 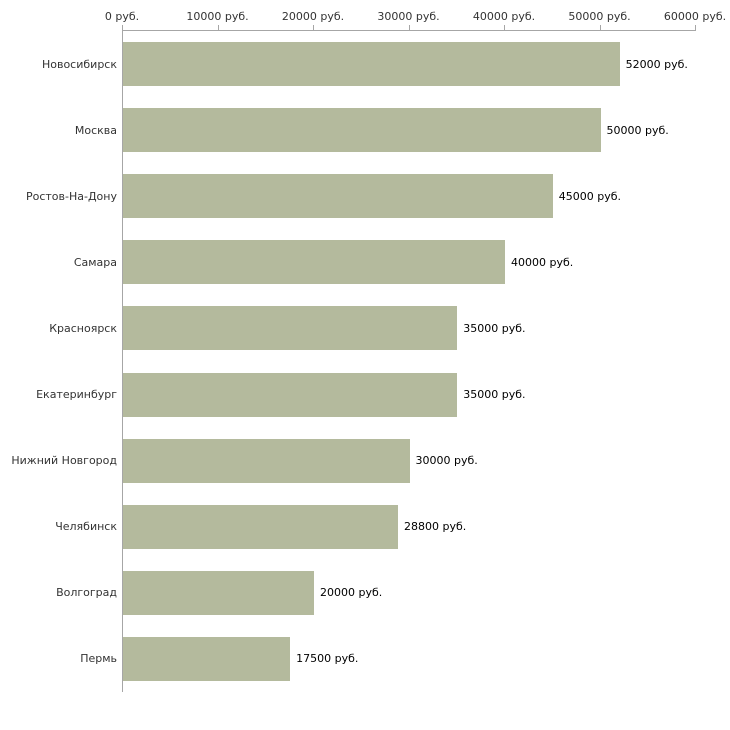 I want to click on bar-area: 50000 руб., so click(x=409, y=130).